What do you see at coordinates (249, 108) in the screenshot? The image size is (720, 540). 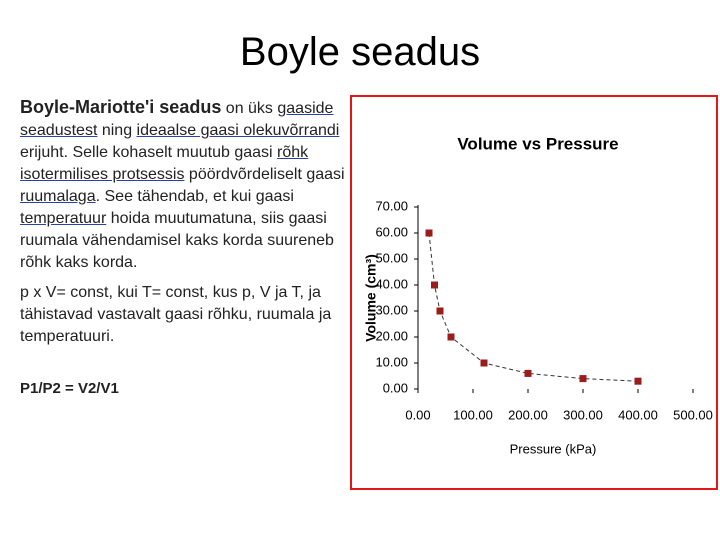 I see `text: on üks` at bounding box center [249, 108].